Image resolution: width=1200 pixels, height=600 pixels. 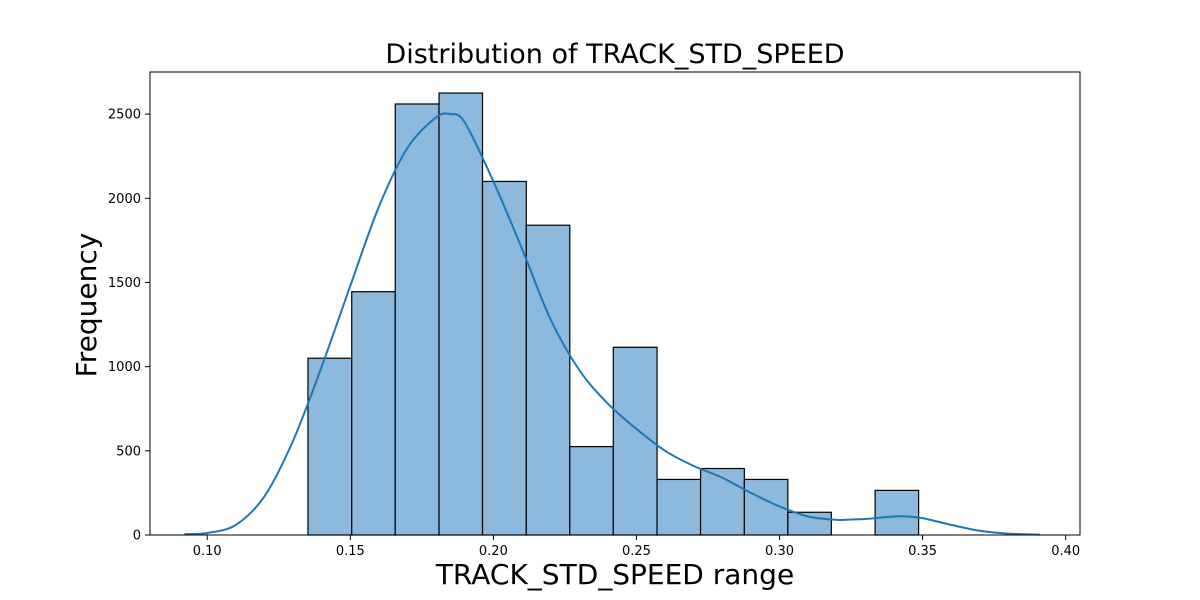 What do you see at coordinates (124, 283) in the screenshot?
I see `y-tick-label: 1500` at bounding box center [124, 283].